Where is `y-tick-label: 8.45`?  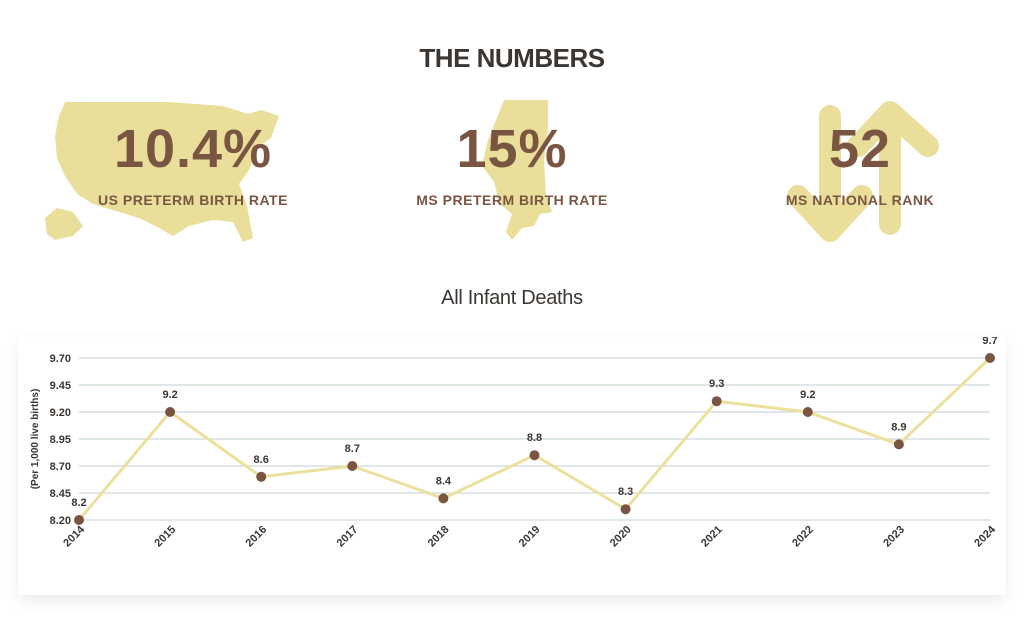 y-tick-label: 8.45 is located at coordinates (60, 494).